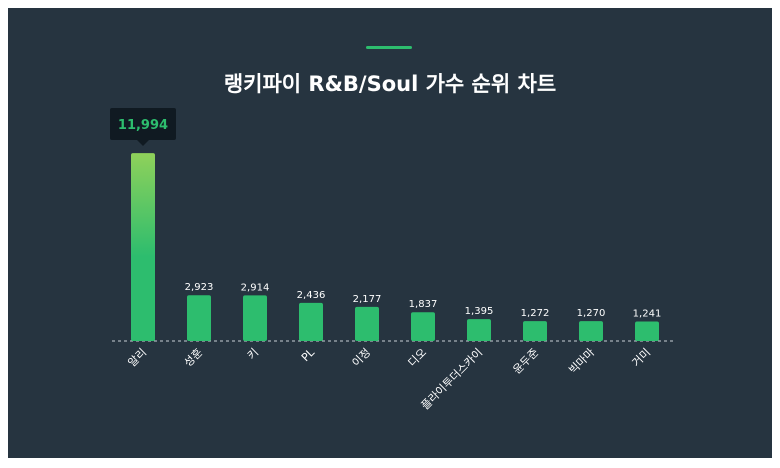 The width and height of the screenshot is (780, 468). I want to click on category-label-2: 성훈, so click(194, 358).